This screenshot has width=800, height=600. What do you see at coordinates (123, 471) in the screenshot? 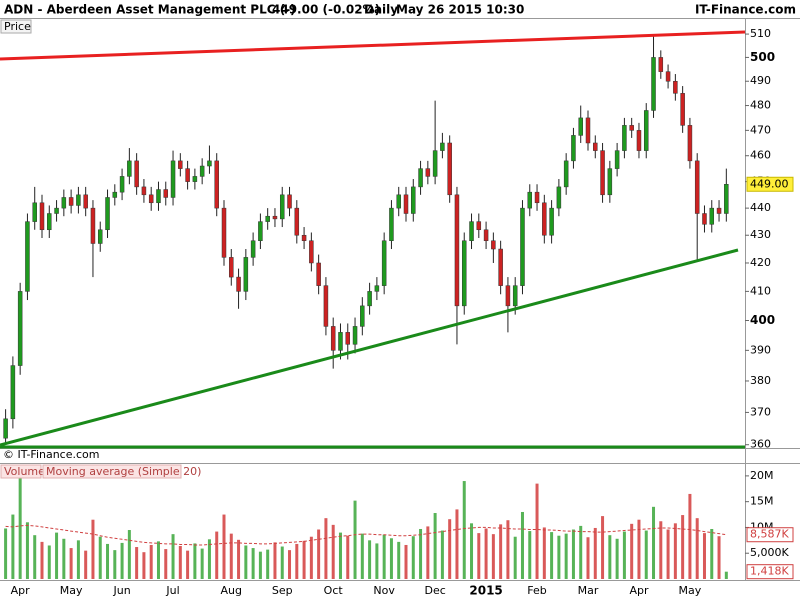
I see `legend-label: Moving average (Simple 20)` at bounding box center [123, 471].